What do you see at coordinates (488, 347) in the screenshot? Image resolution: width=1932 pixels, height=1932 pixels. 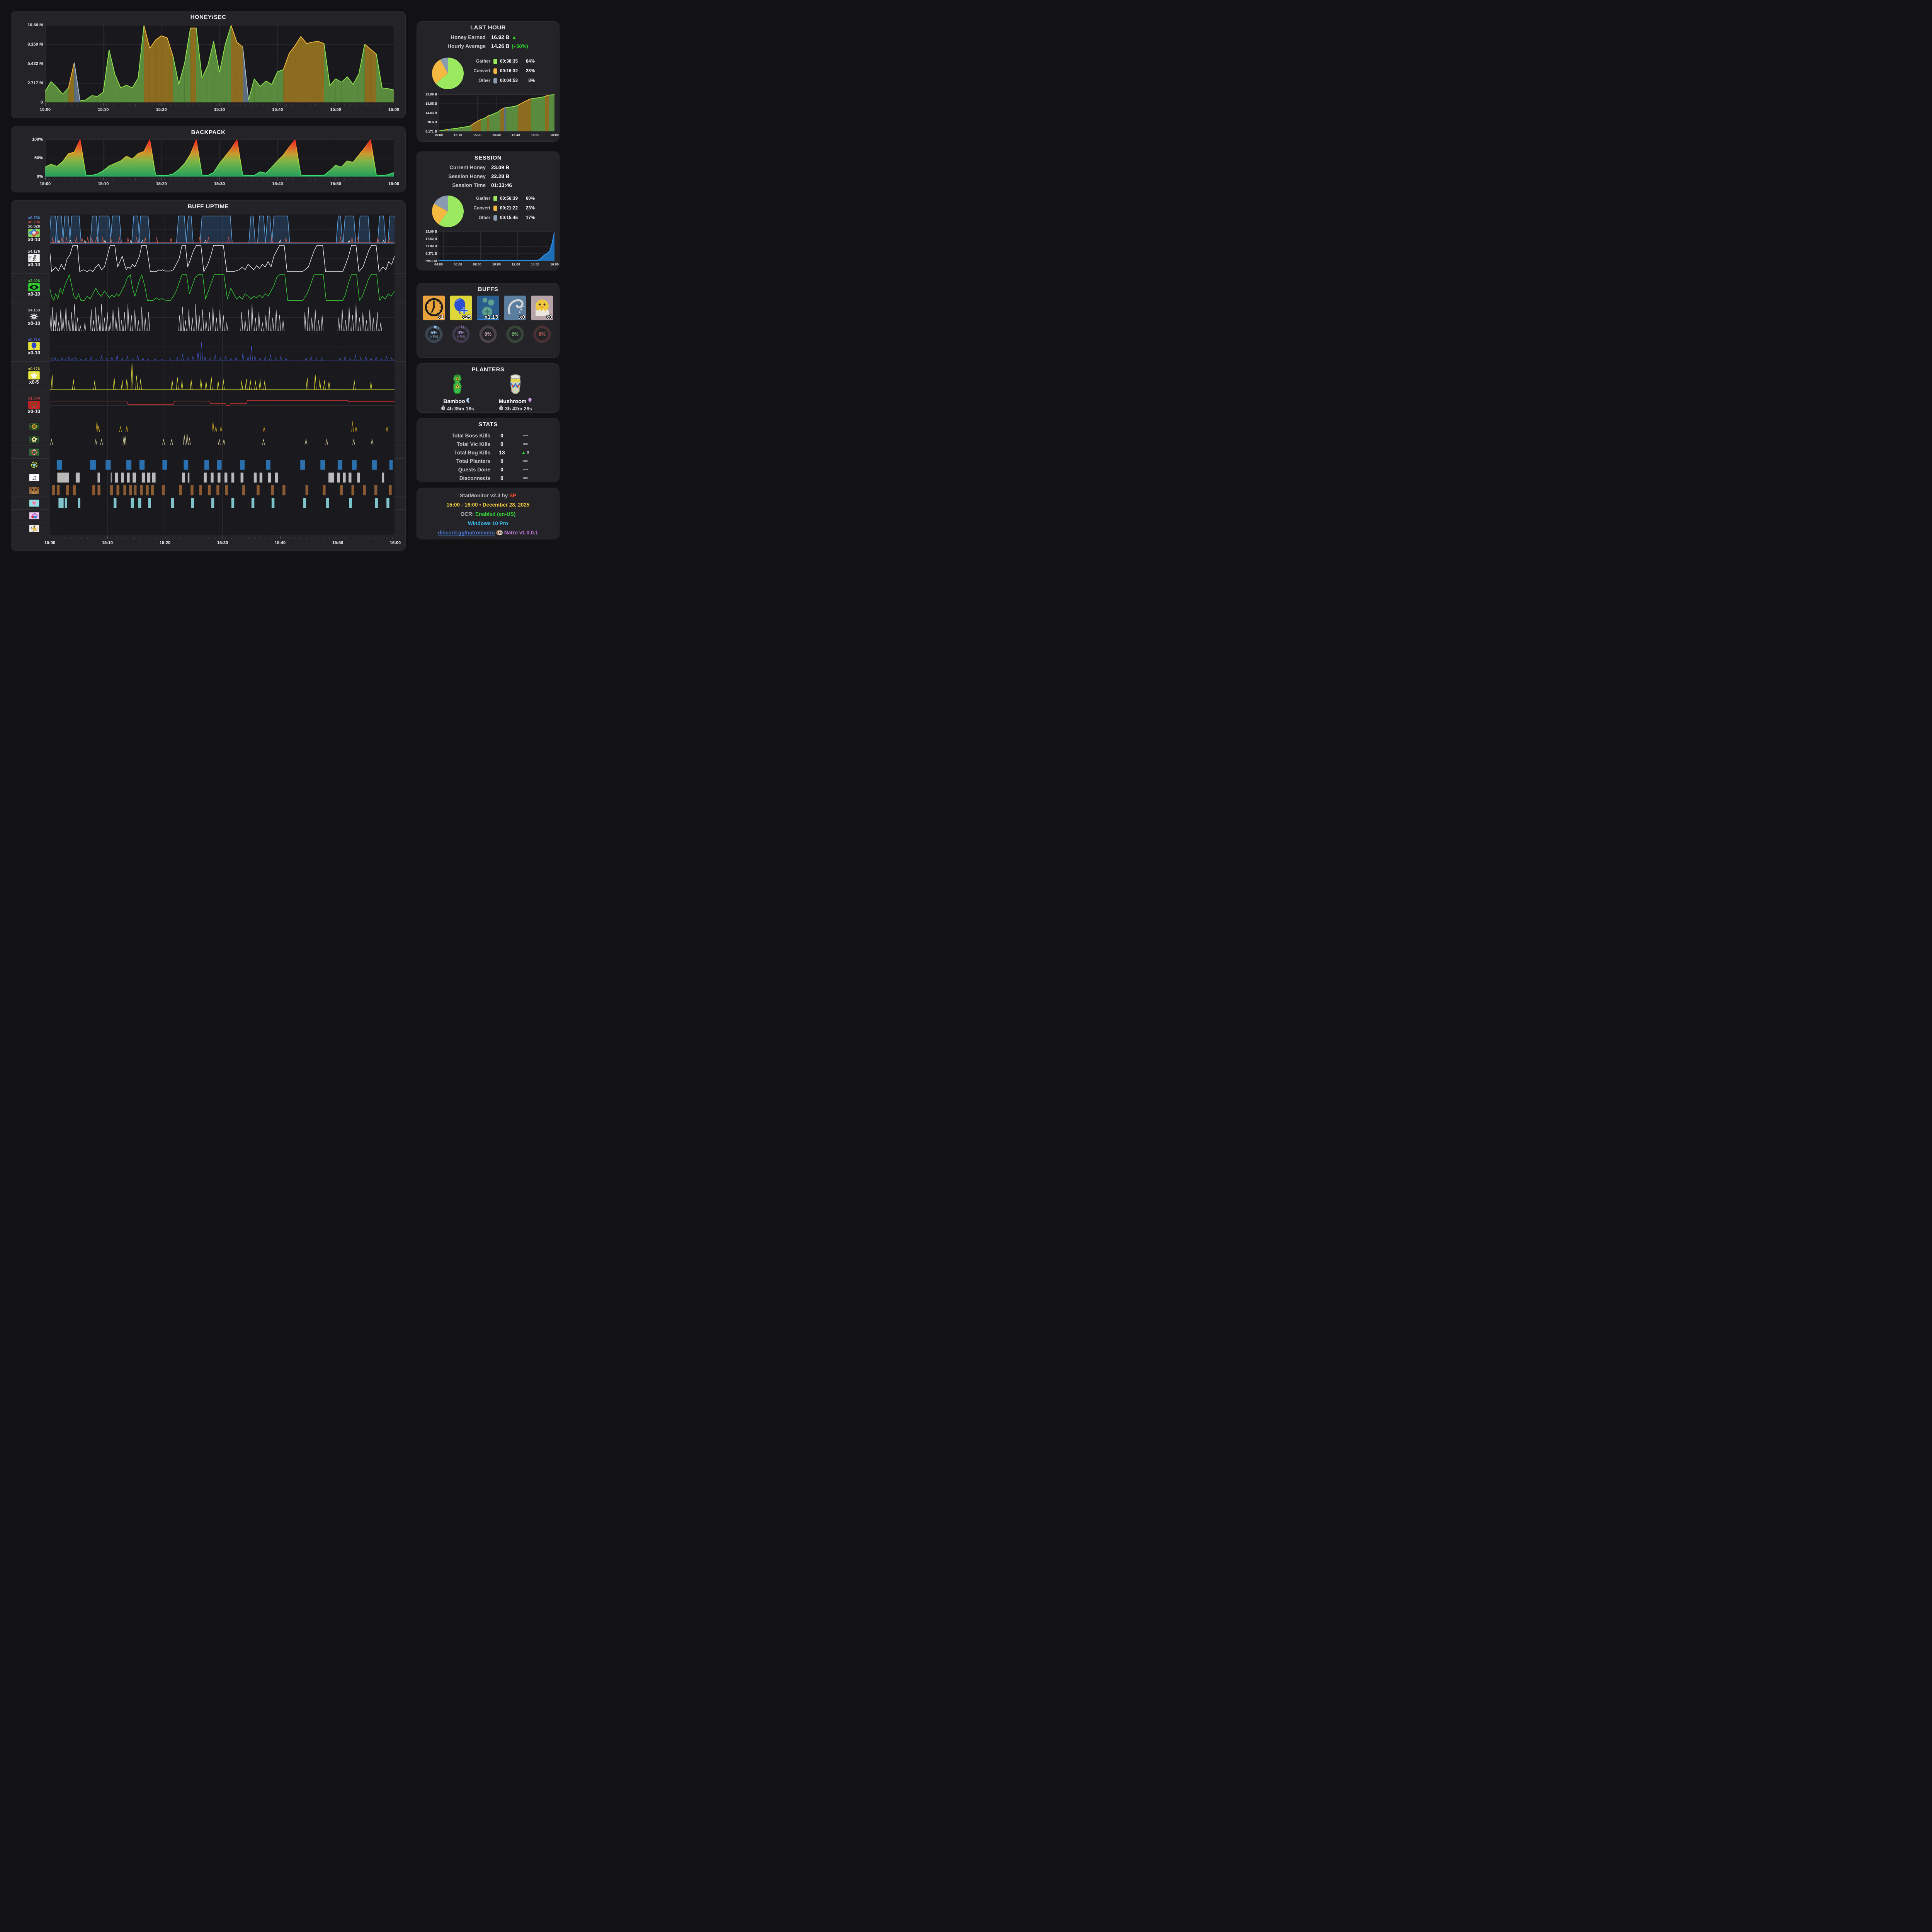 I see `gauge-sat: 0%SAT` at bounding box center [488, 347].